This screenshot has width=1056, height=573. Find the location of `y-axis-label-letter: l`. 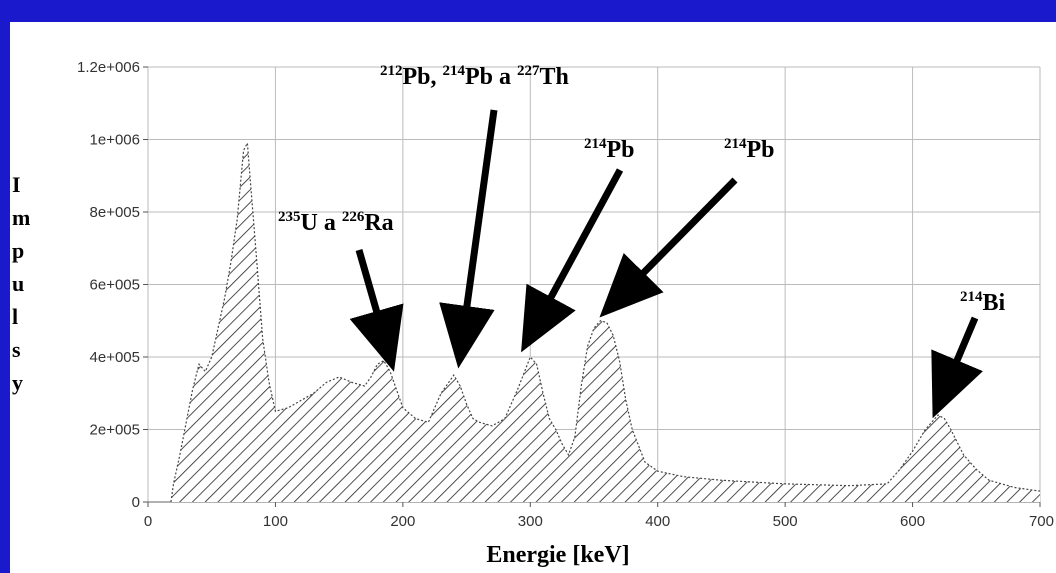

y-axis-label-letter: l is located at coordinates (15, 316).